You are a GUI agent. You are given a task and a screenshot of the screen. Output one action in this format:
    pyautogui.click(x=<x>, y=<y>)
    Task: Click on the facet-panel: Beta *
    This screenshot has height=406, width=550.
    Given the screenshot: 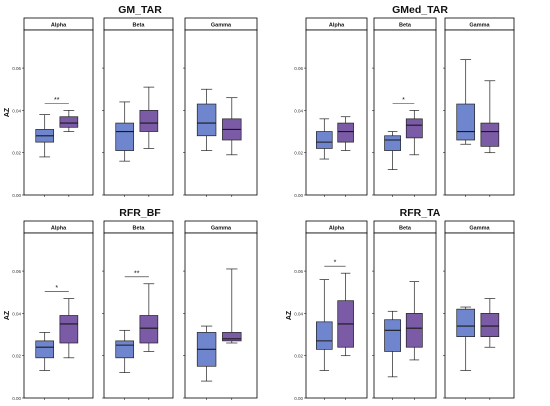 What is the action you would take?
    pyautogui.click(x=404, y=107)
    